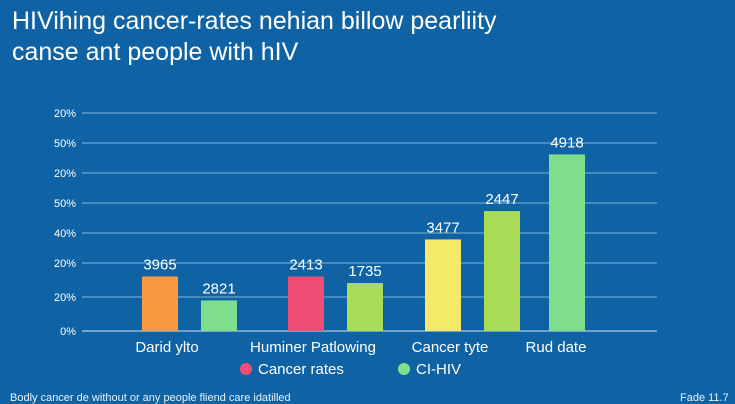 Image resolution: width=735 pixels, height=404 pixels. What do you see at coordinates (65, 223) in the screenshot?
I see `y-axis-ticks: 20% 50% 20% 50% 40% 20% 20% 0%` at bounding box center [65, 223].